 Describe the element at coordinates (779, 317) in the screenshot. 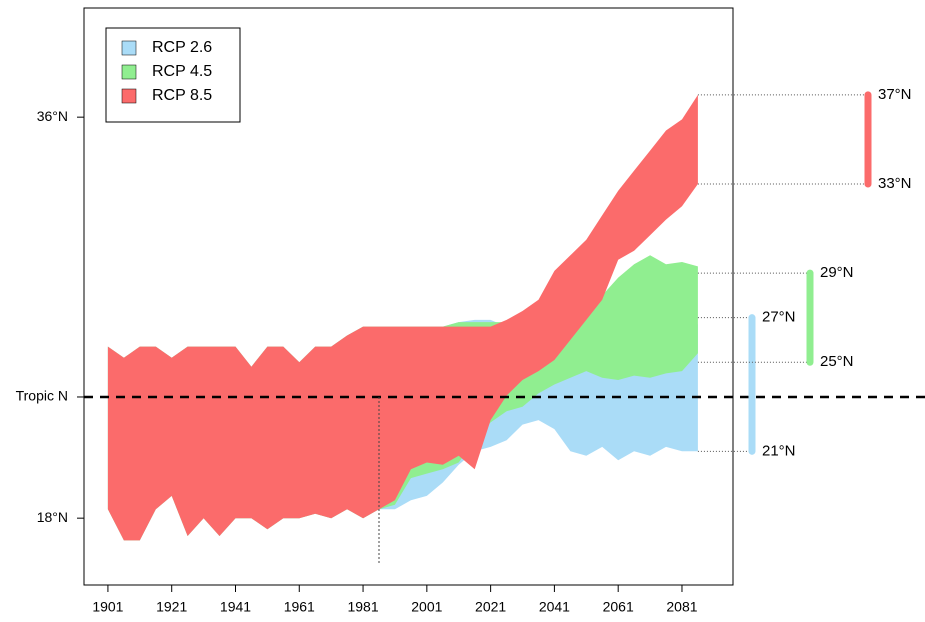

I see `range-label: 27°N` at that location.